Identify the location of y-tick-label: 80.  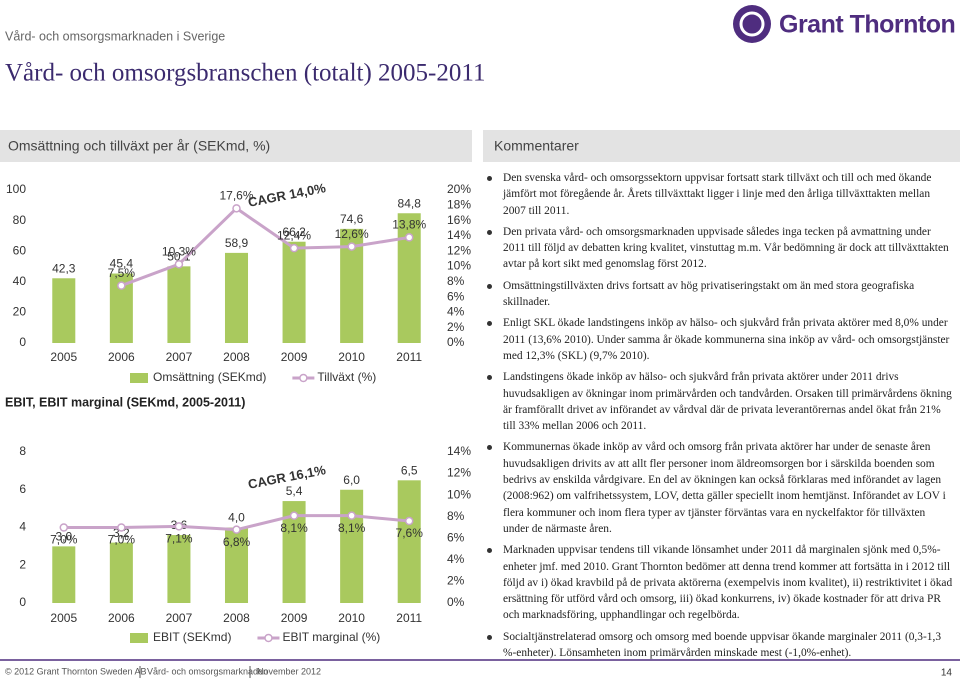
(20, 220).